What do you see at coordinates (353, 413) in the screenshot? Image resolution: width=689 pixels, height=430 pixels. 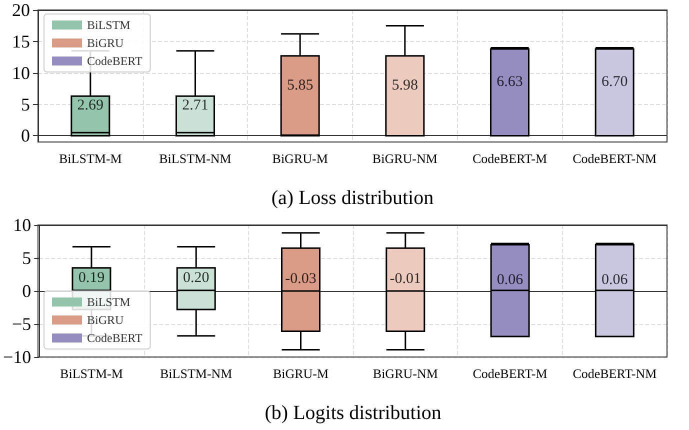 I see `x-axis-title: (b) Logits distribution` at bounding box center [353, 413].